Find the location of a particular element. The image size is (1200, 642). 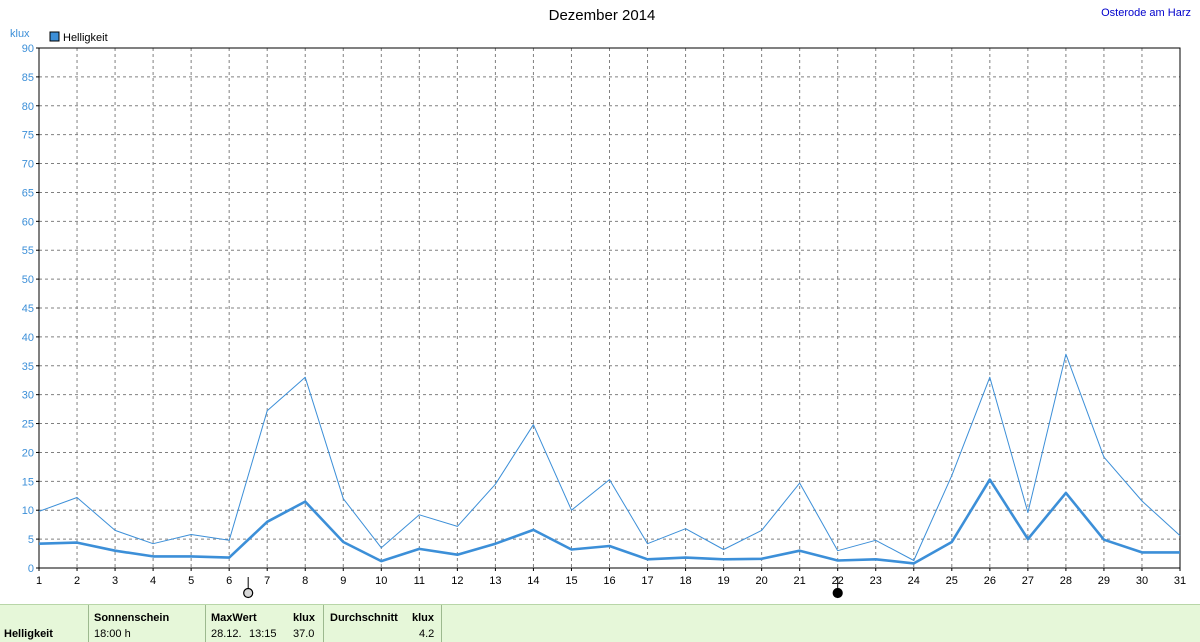

y-tick-label: 15 is located at coordinates (28, 482).